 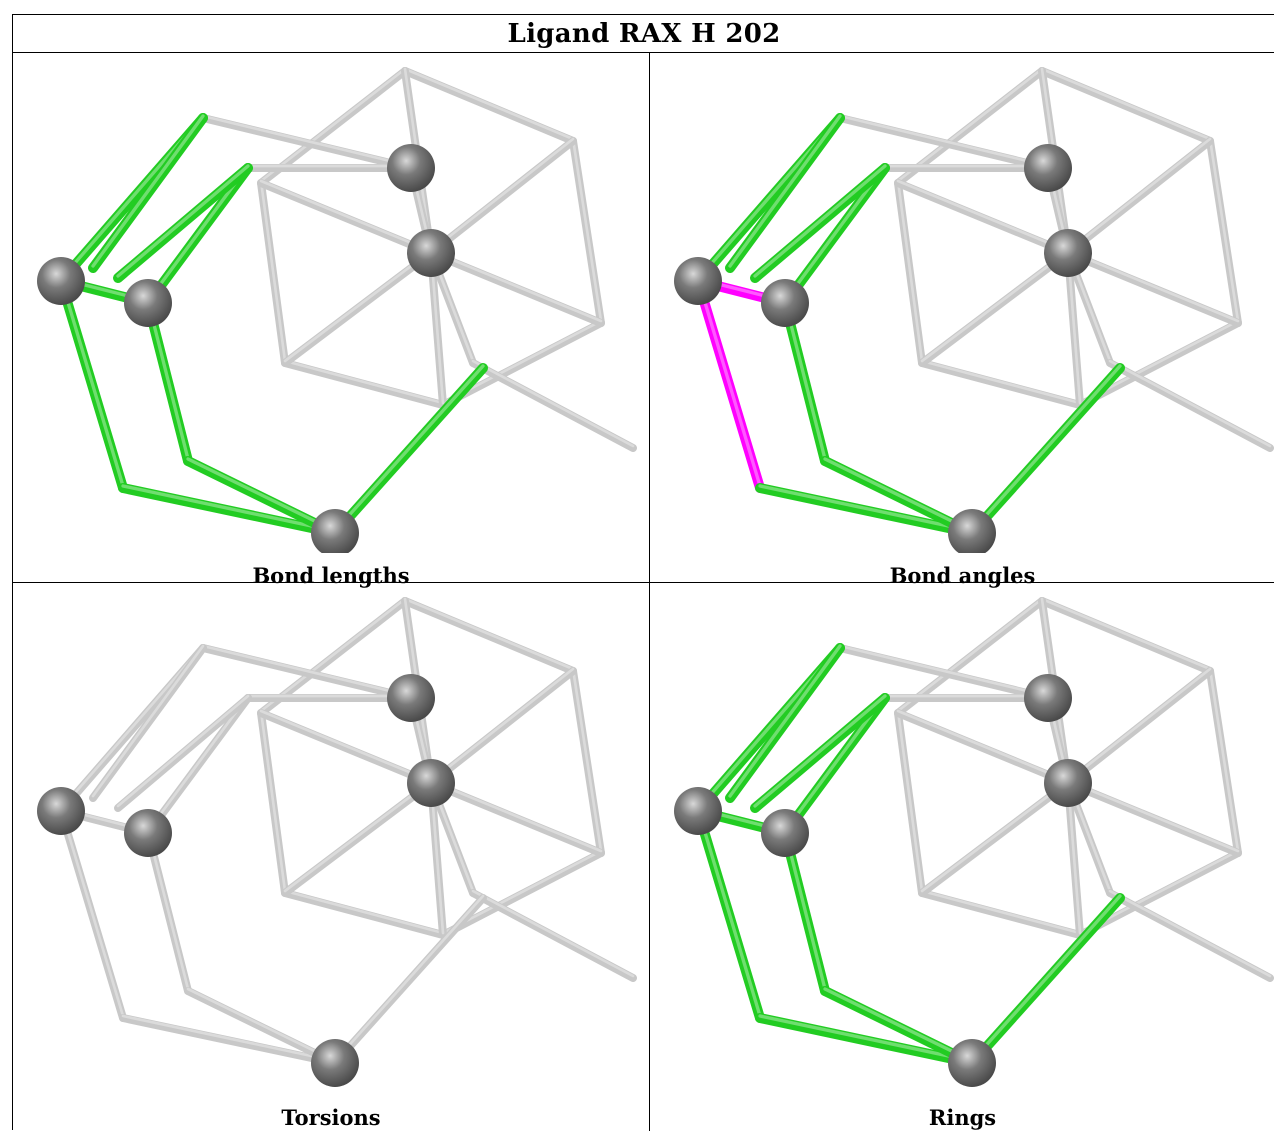 What do you see at coordinates (962, 575) in the screenshot?
I see `caption-bond-angles: Bond angles` at bounding box center [962, 575].